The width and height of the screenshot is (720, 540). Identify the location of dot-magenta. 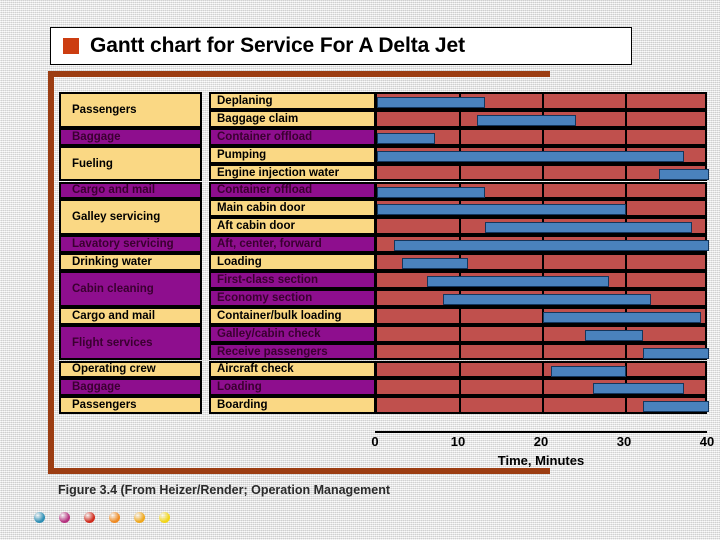
(64, 517).